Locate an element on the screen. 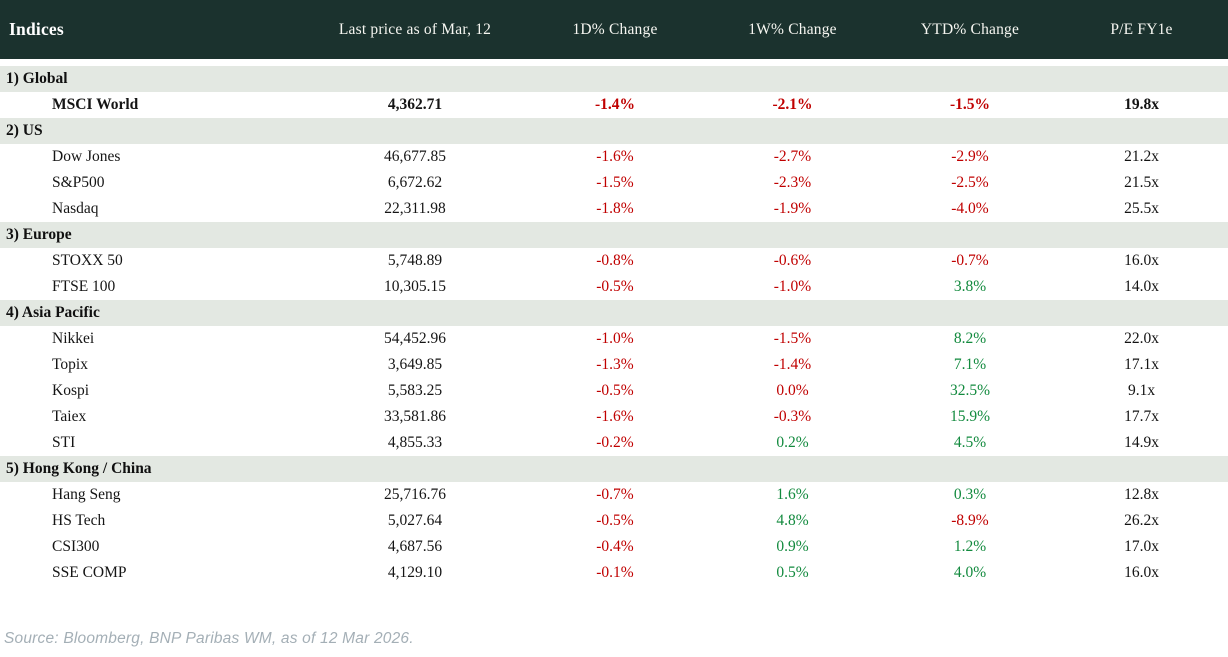 This screenshot has width=1228, height=657. pe-value: 9.1x is located at coordinates (1141, 390).